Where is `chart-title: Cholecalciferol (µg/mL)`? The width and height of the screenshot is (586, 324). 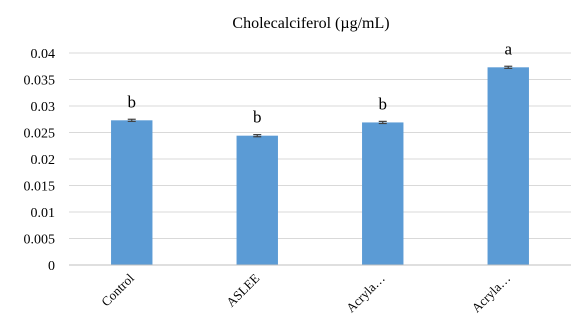 chart-title: Cholecalciferol (µg/mL) is located at coordinates (310, 23).